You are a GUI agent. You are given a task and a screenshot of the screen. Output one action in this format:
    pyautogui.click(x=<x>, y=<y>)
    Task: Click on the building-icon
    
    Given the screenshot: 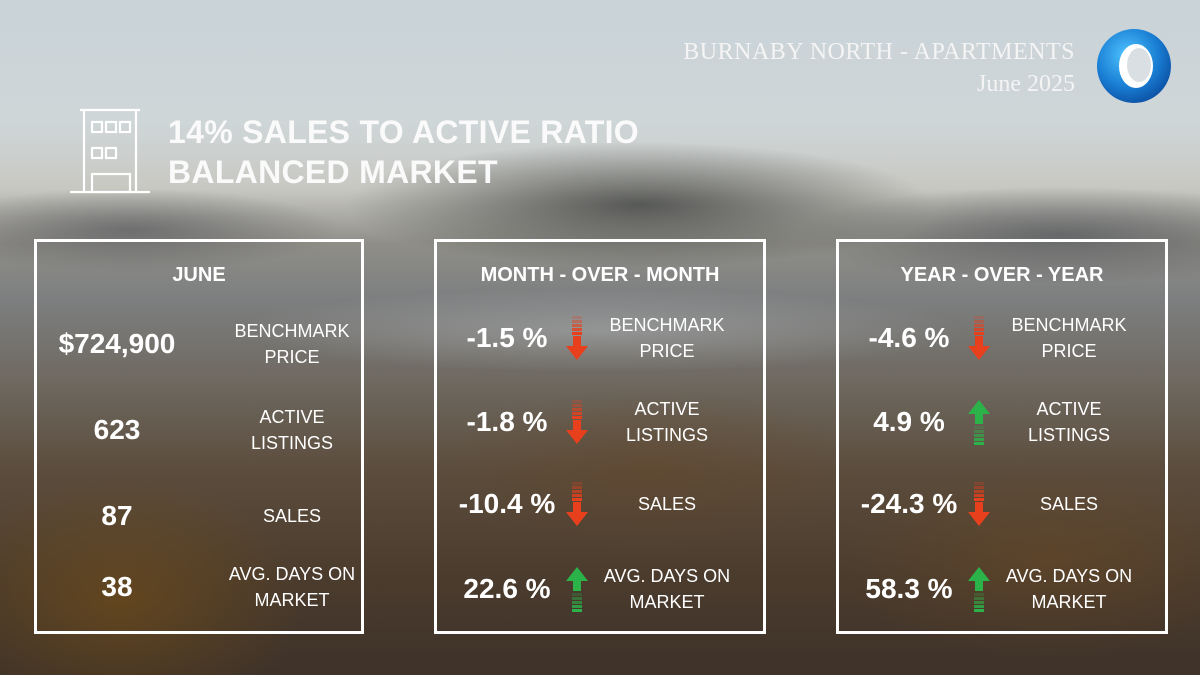 What is the action you would take?
    pyautogui.click(x=110, y=151)
    